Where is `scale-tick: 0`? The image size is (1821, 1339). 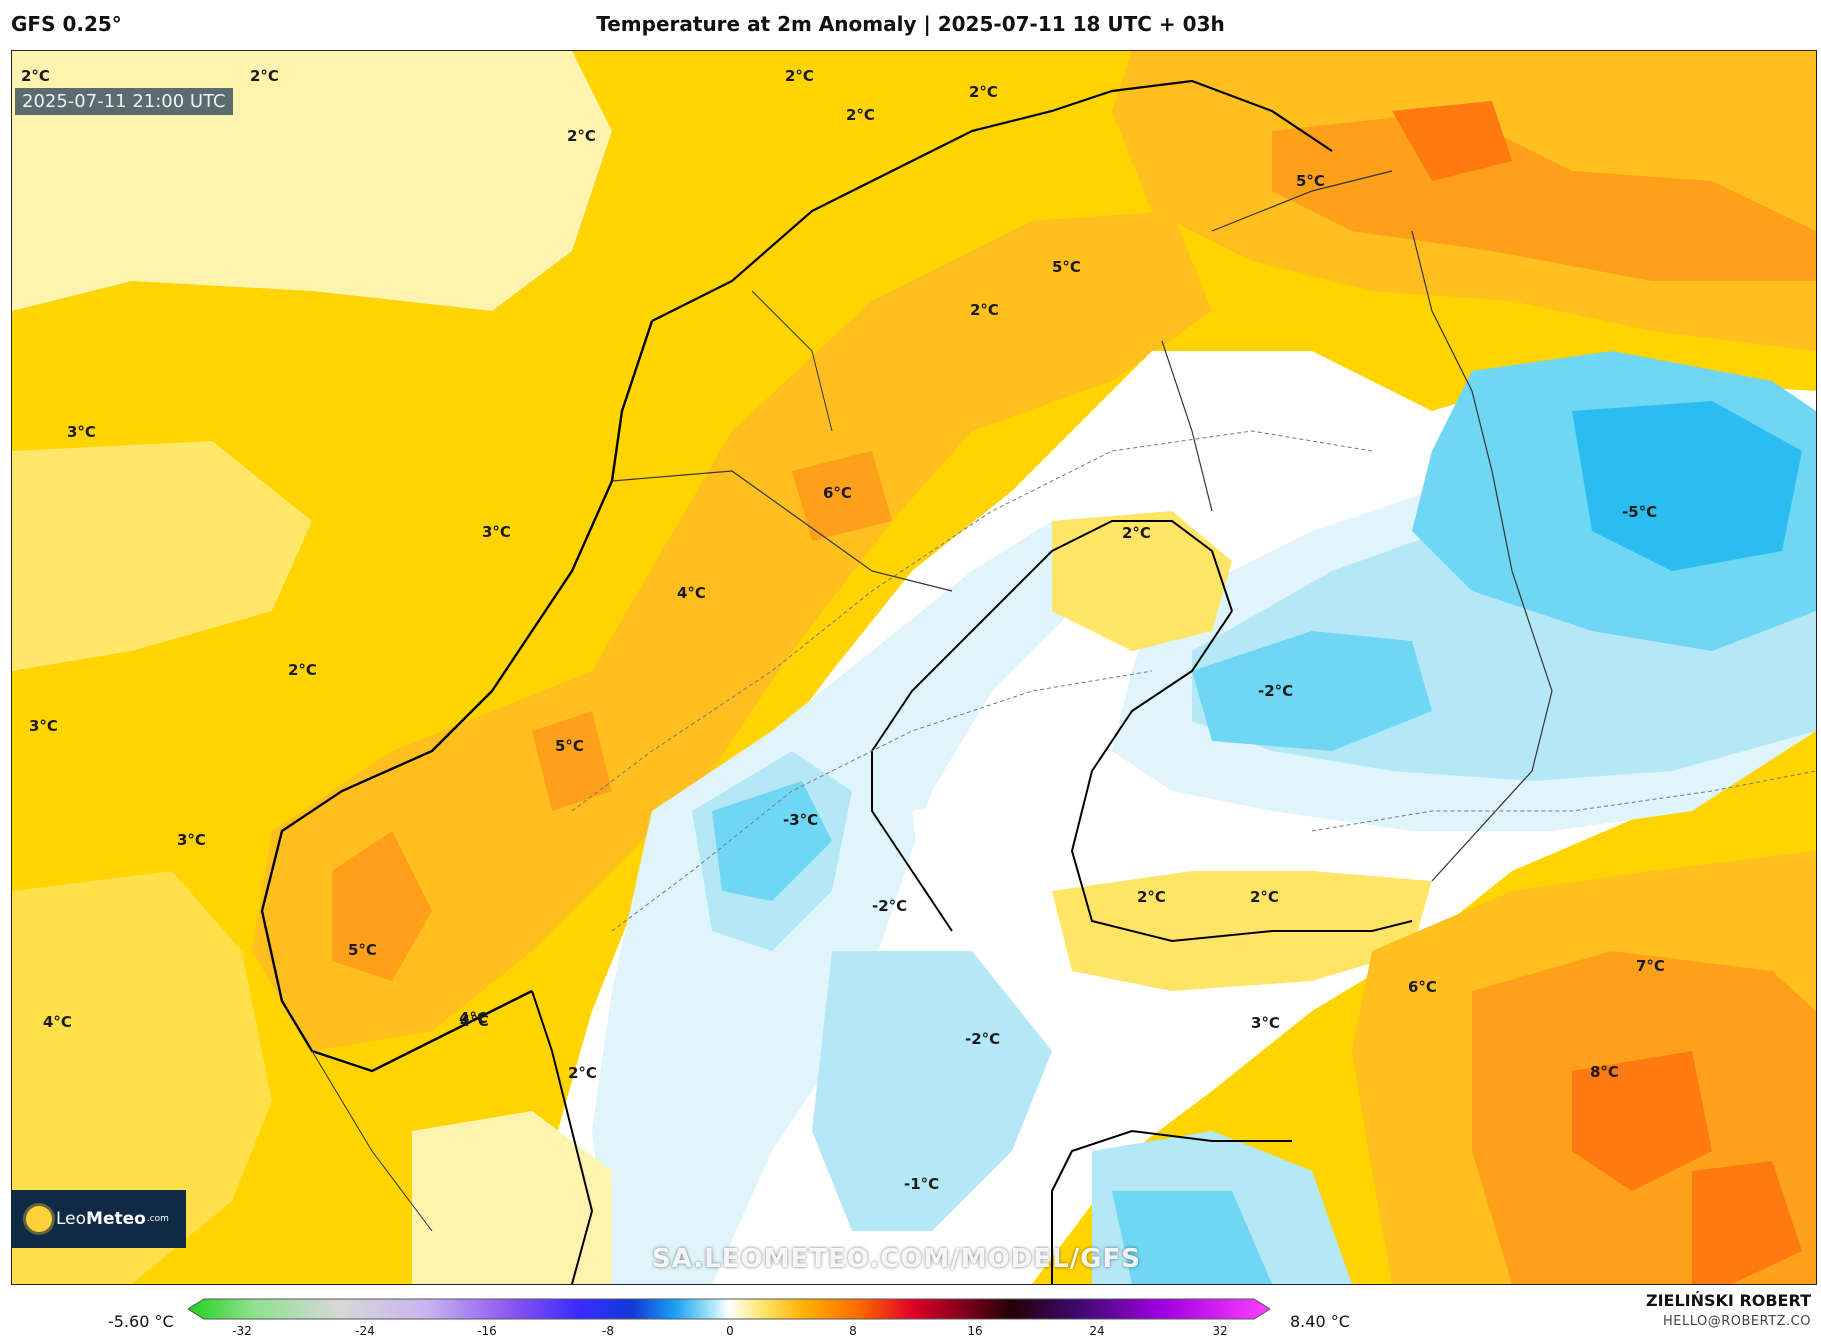 scale-tick: 0 is located at coordinates (730, 1331).